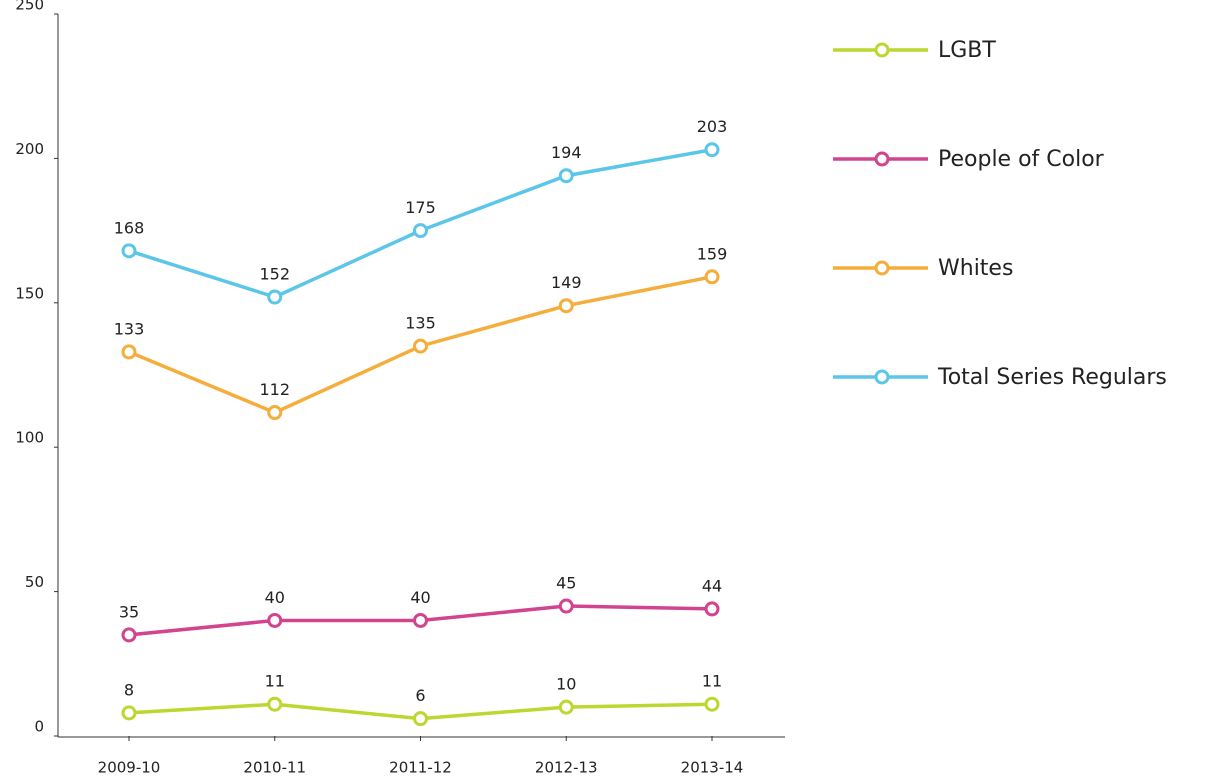  What do you see at coordinates (129, 611) in the screenshot?
I see `data-label: 35` at bounding box center [129, 611].